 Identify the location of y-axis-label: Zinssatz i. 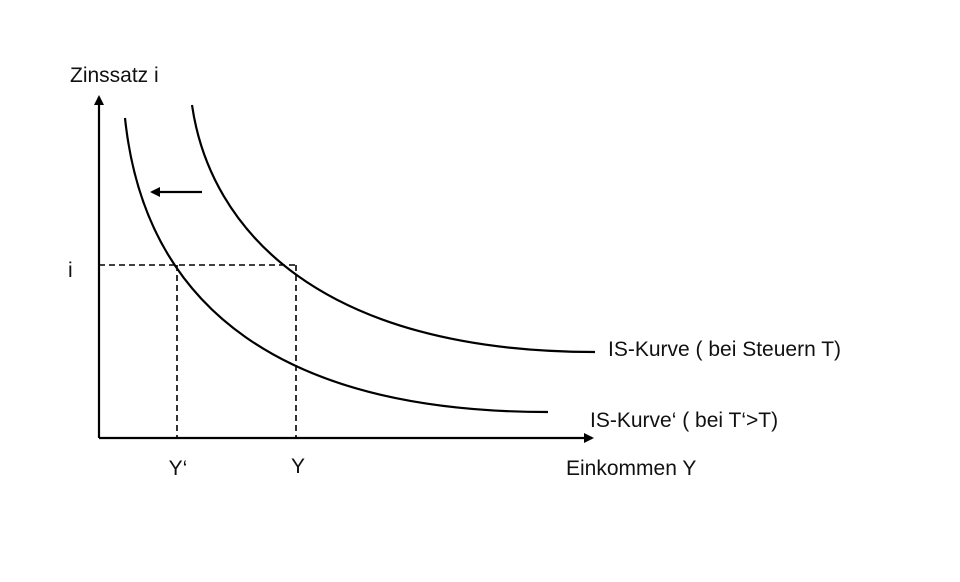
(114, 75).